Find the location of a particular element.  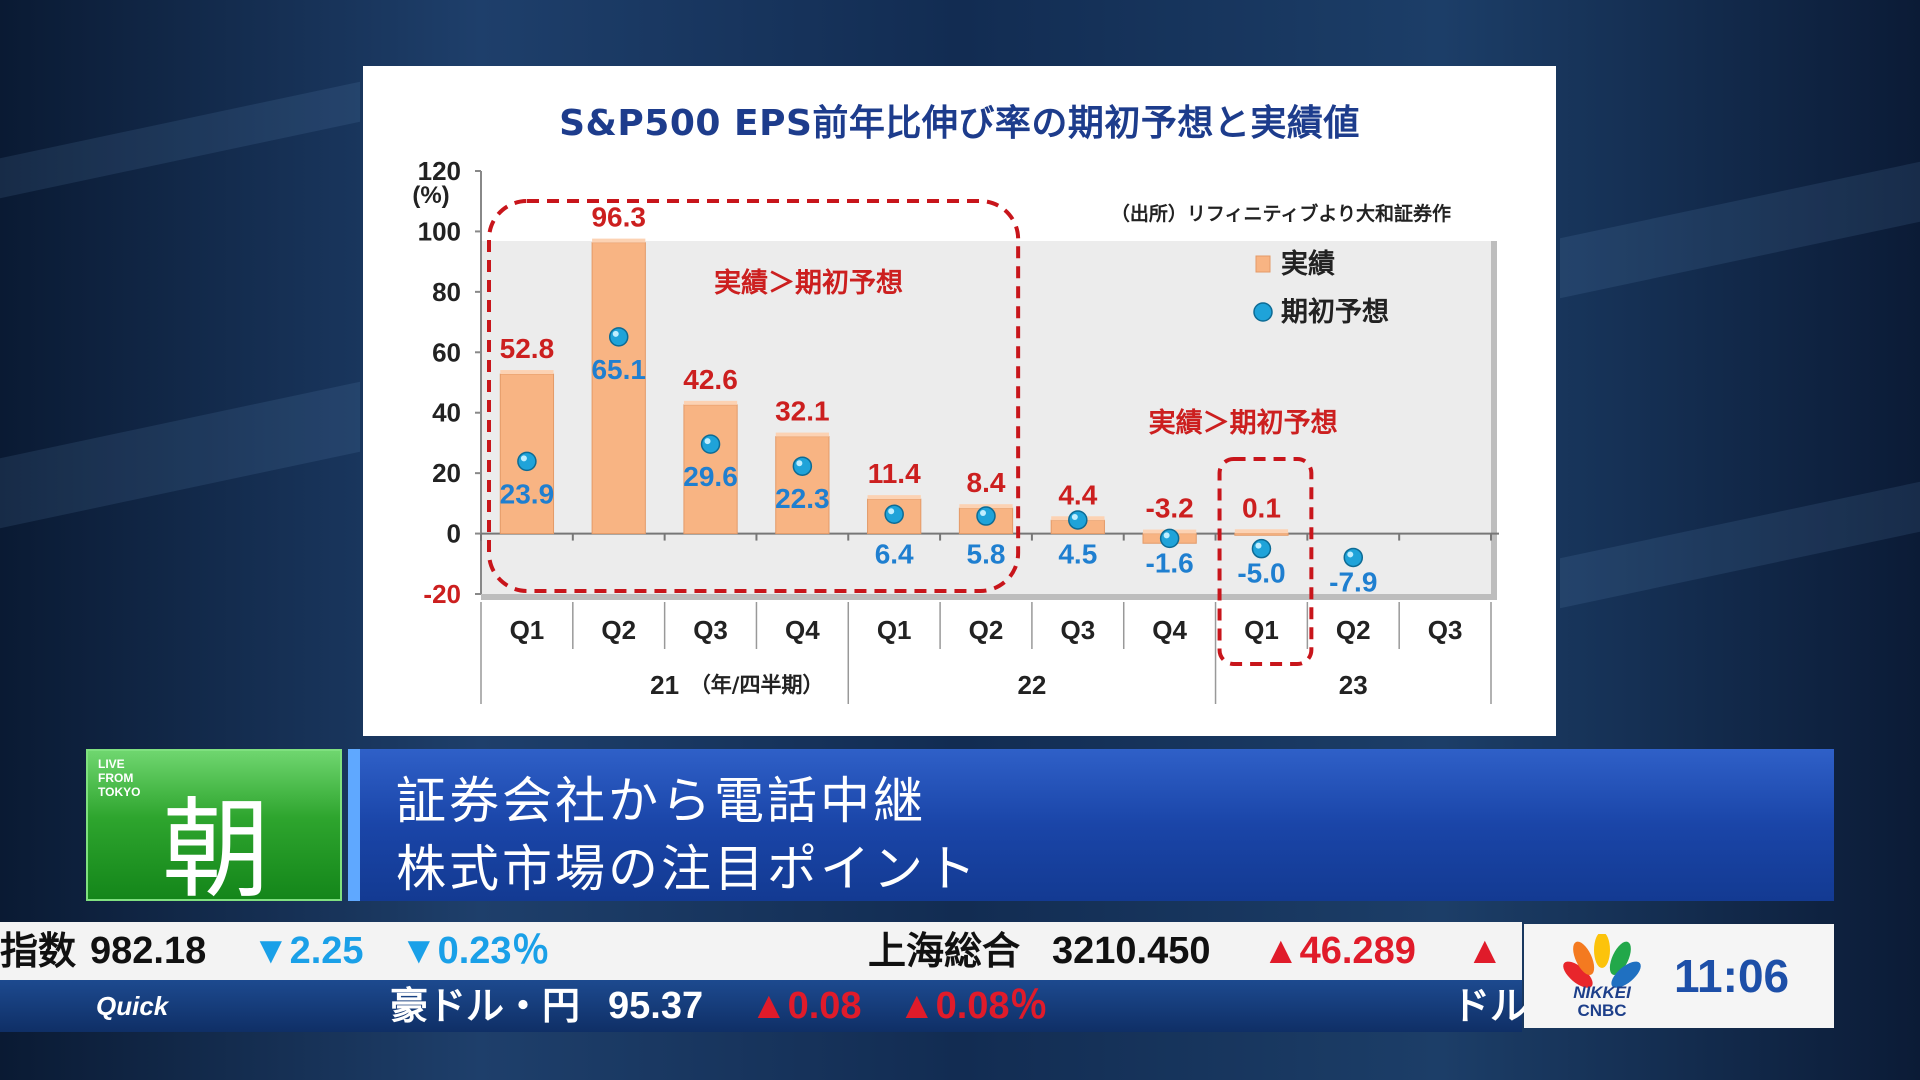

actual-value-label: -3.2 is located at coordinates (1170, 508).